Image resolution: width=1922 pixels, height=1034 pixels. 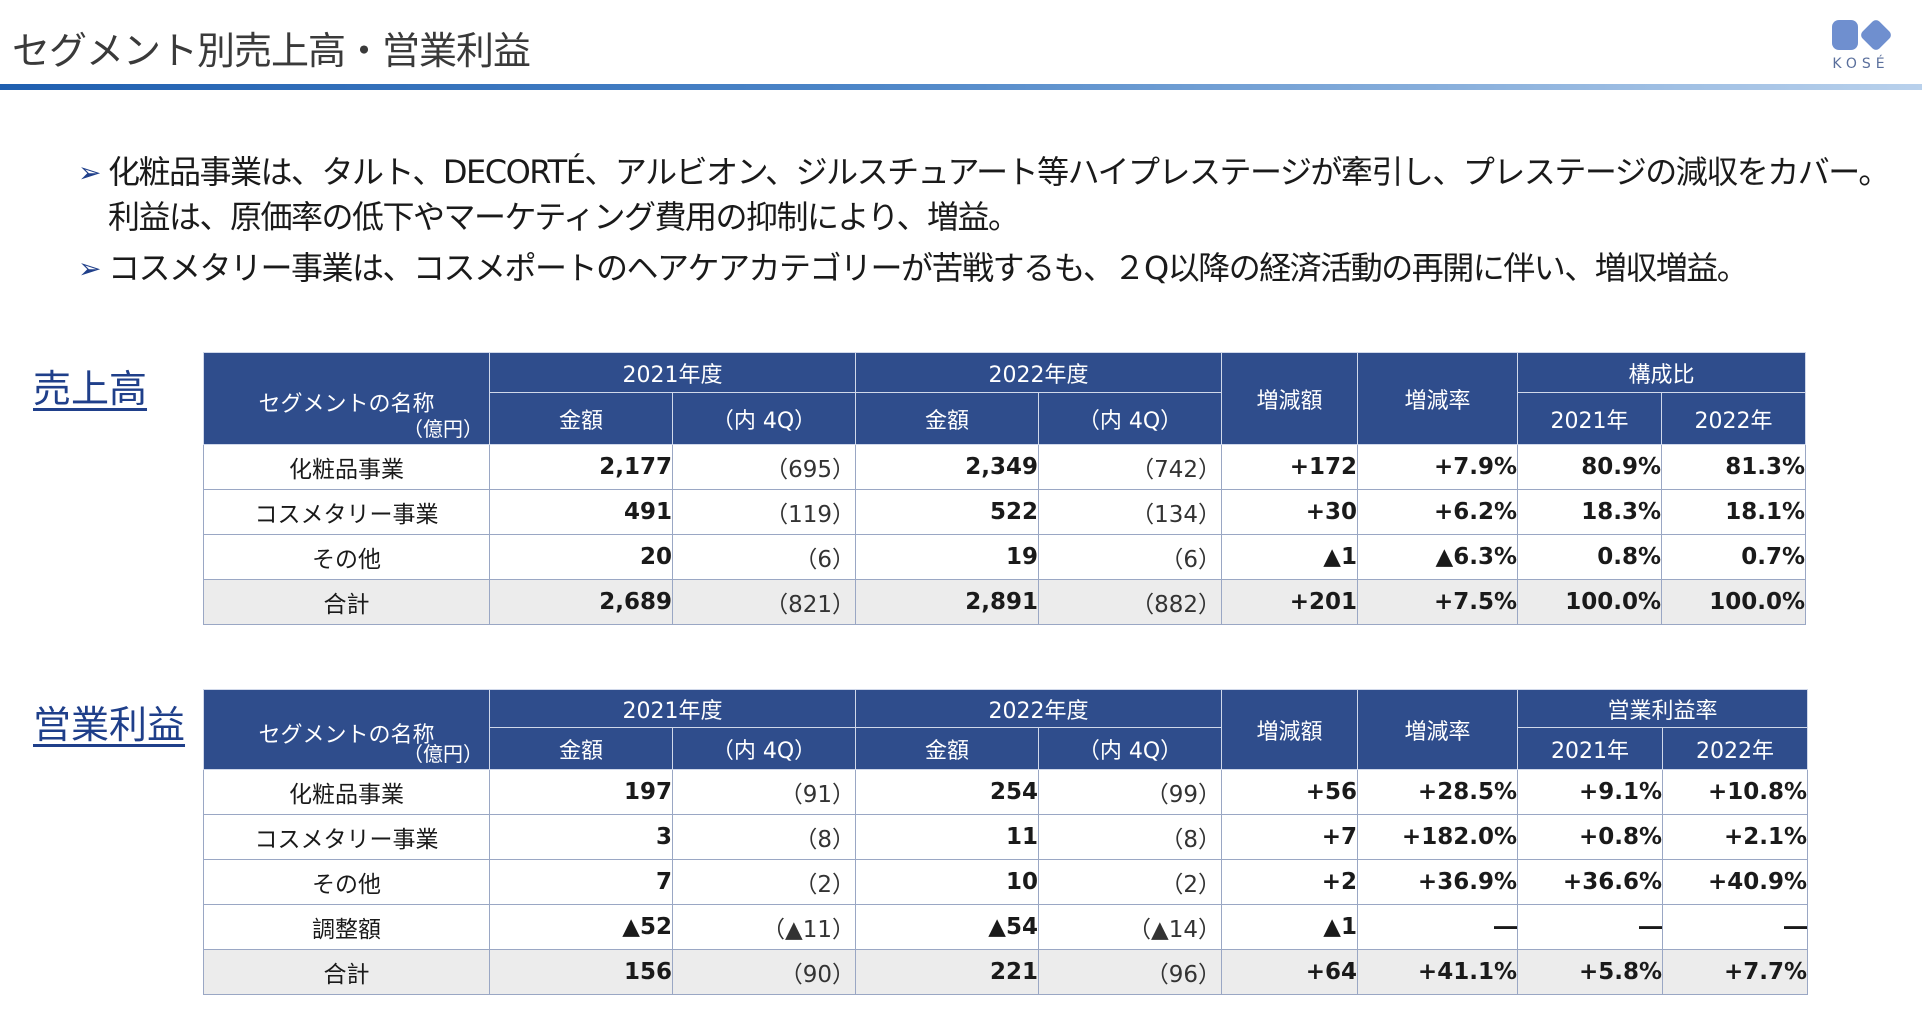 I want to click on q4-2021: （▲11）, so click(x=764, y=927).